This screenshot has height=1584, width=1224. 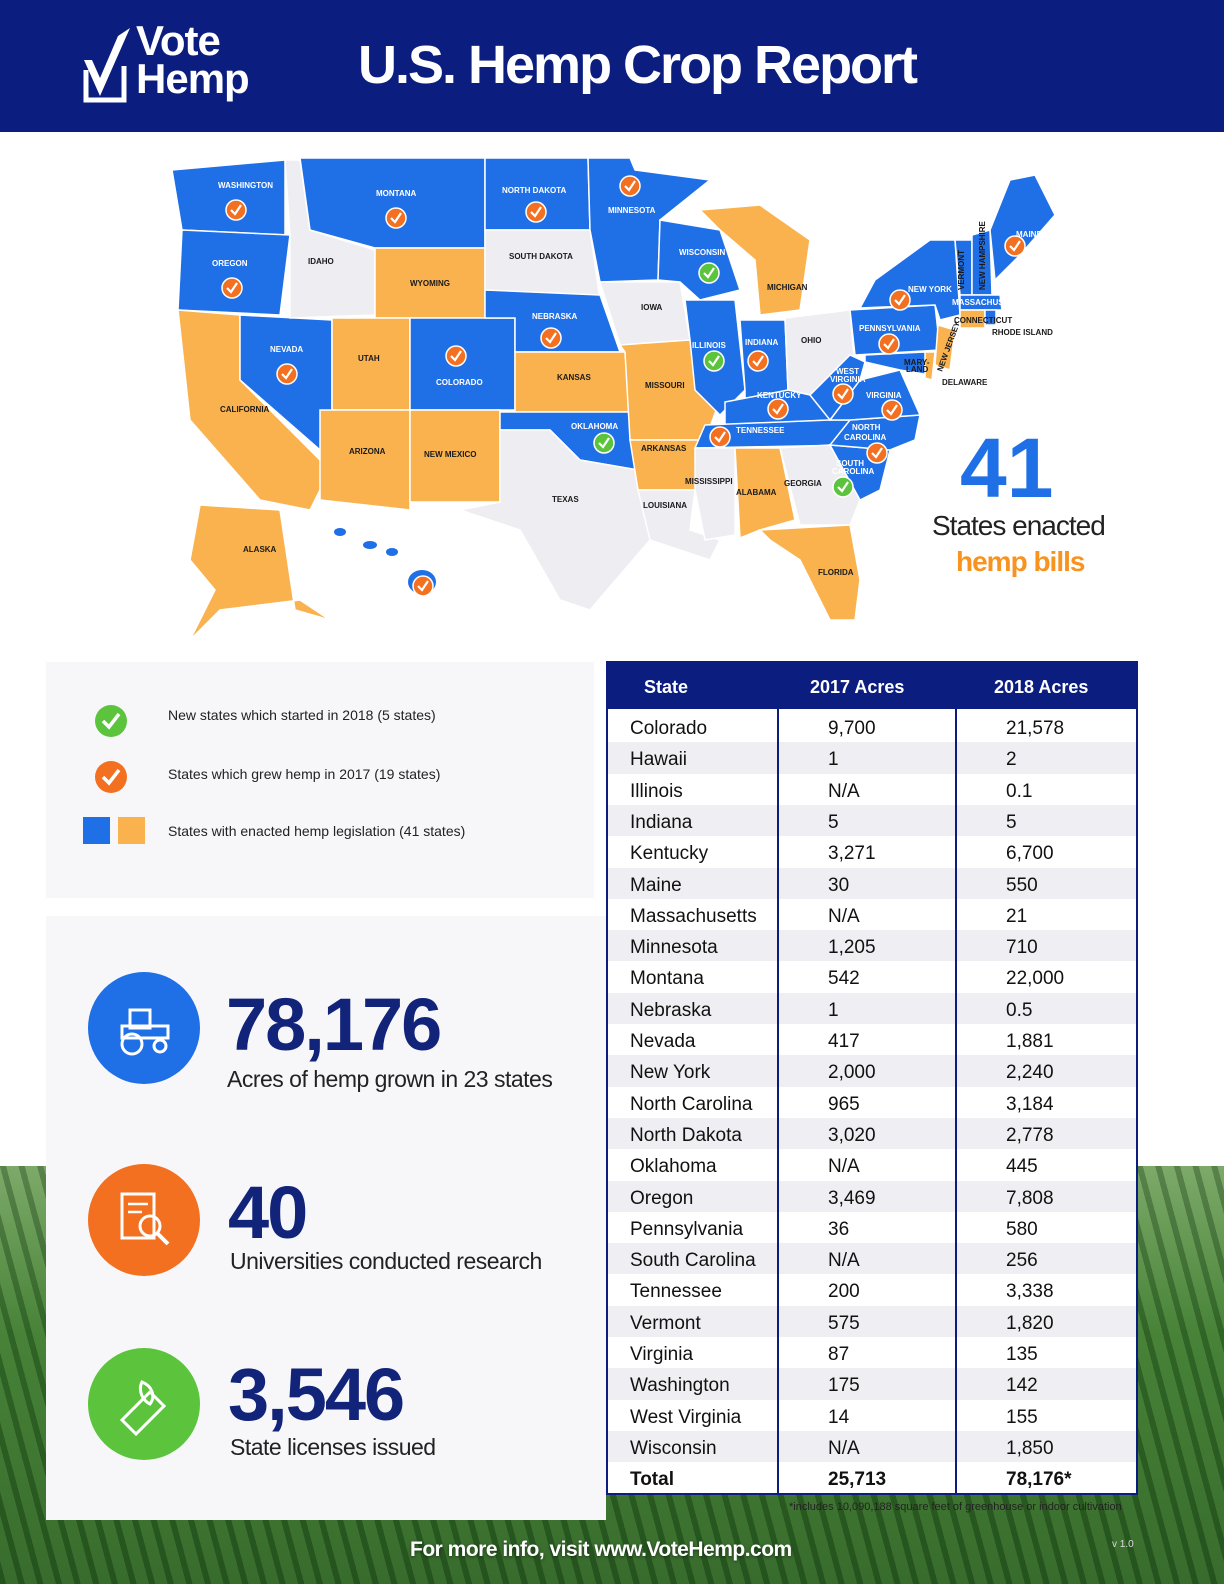 What do you see at coordinates (857, 1480) in the screenshot?
I see `acres-2017-cell: 25,713` at bounding box center [857, 1480].